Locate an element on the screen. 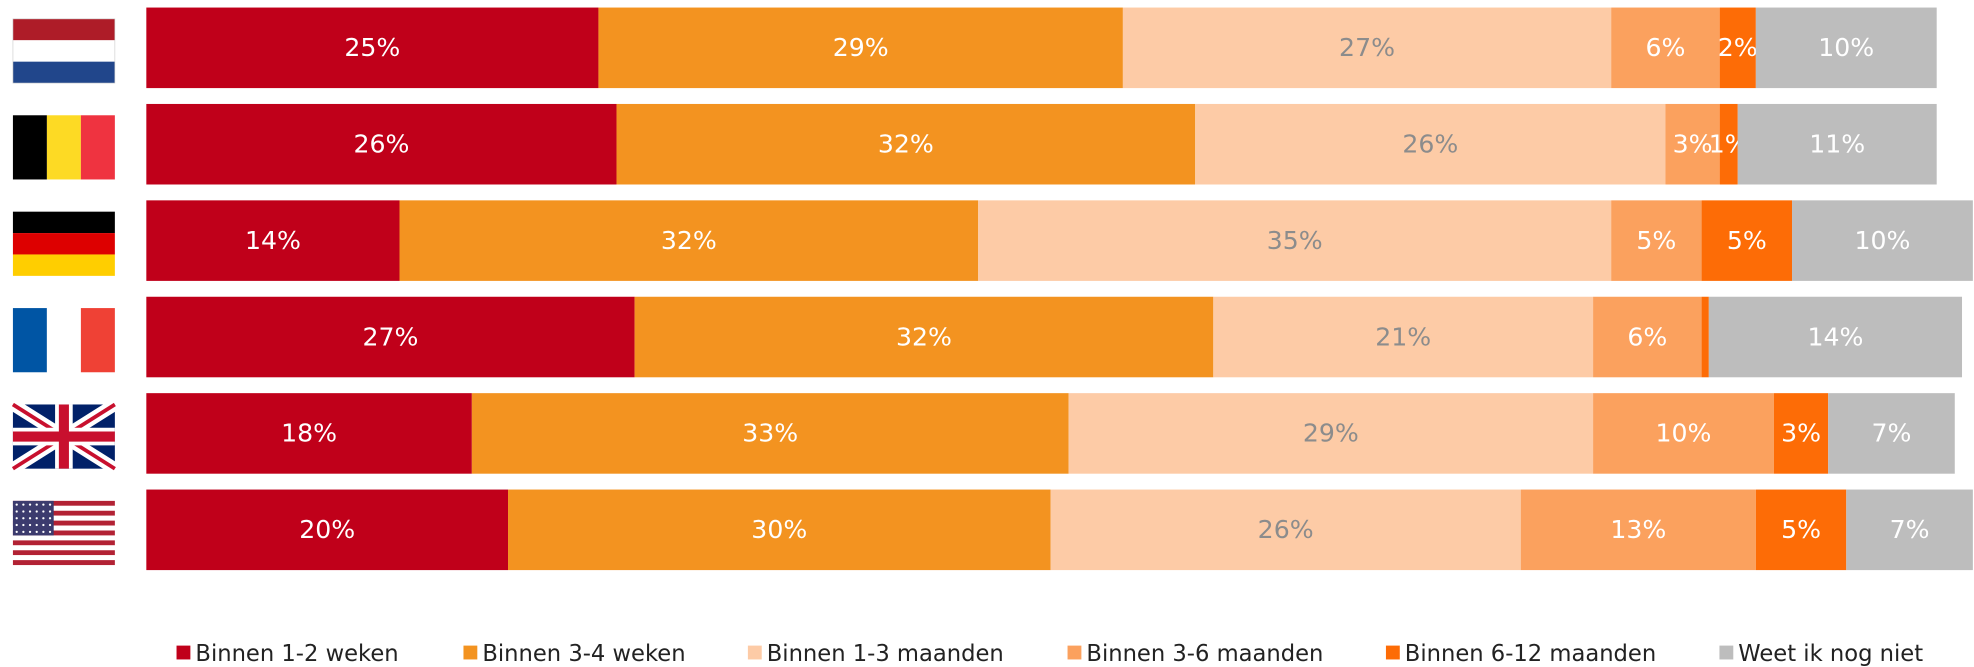  value-label: 7% is located at coordinates (1910, 529).